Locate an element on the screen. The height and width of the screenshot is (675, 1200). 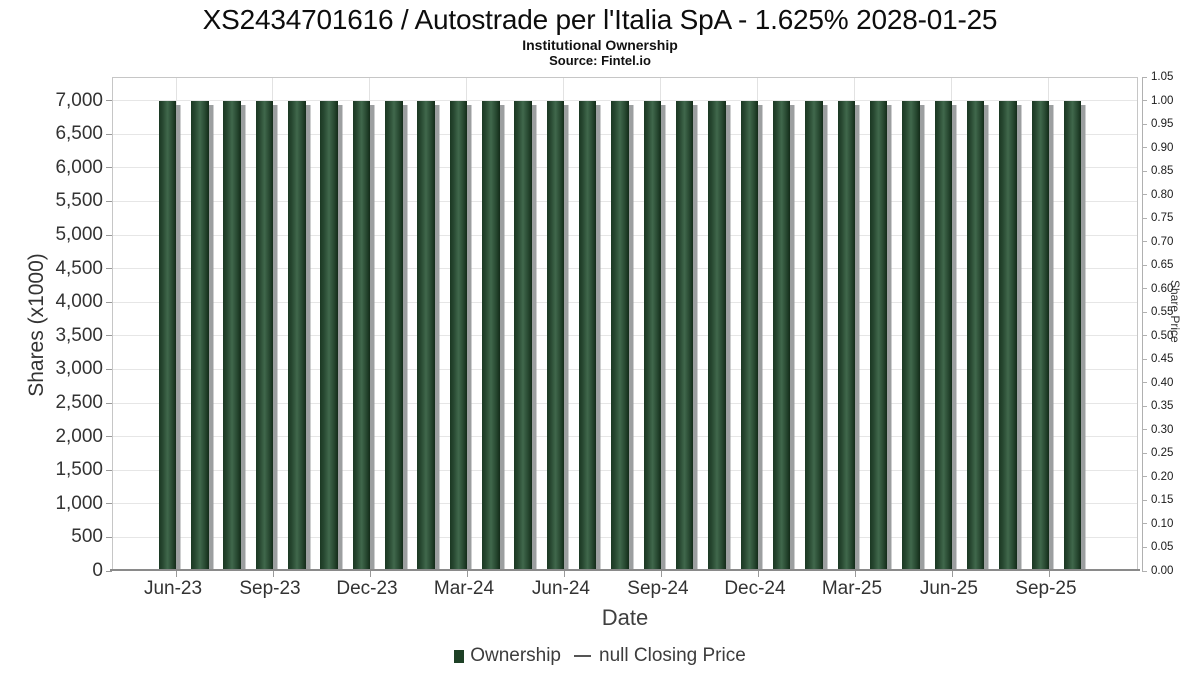
left-tick-label: 6,500 is located at coordinates (79, 134).